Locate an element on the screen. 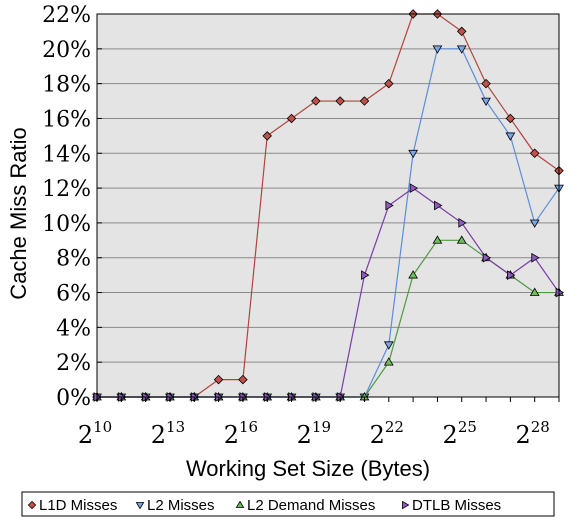 Image resolution: width=579 pixels, height=530 pixels. x-axis-label: Working Set Size (Bytes) is located at coordinates (308, 468).